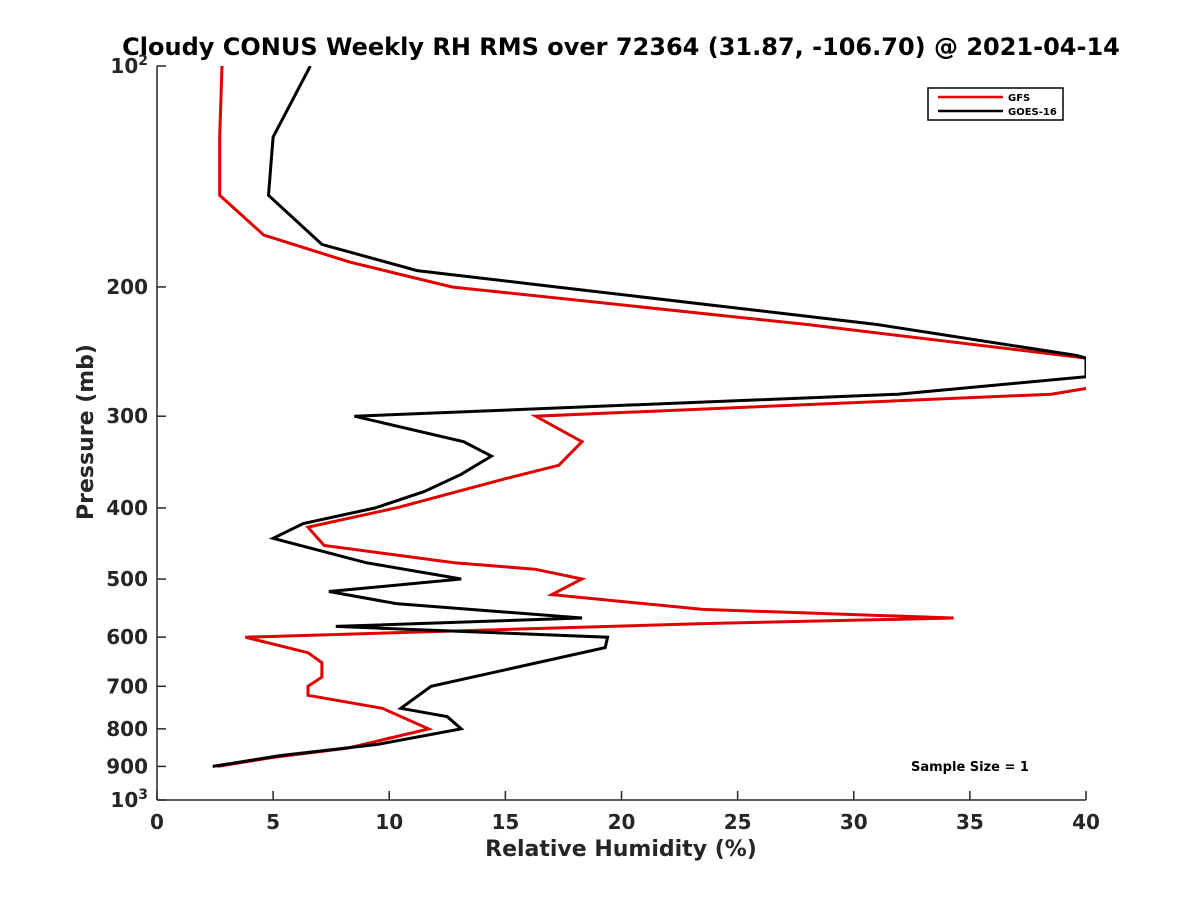 This screenshot has height=900, width=1200. Describe the element at coordinates (970, 822) in the screenshot. I see `x-tick-label: 35` at that location.